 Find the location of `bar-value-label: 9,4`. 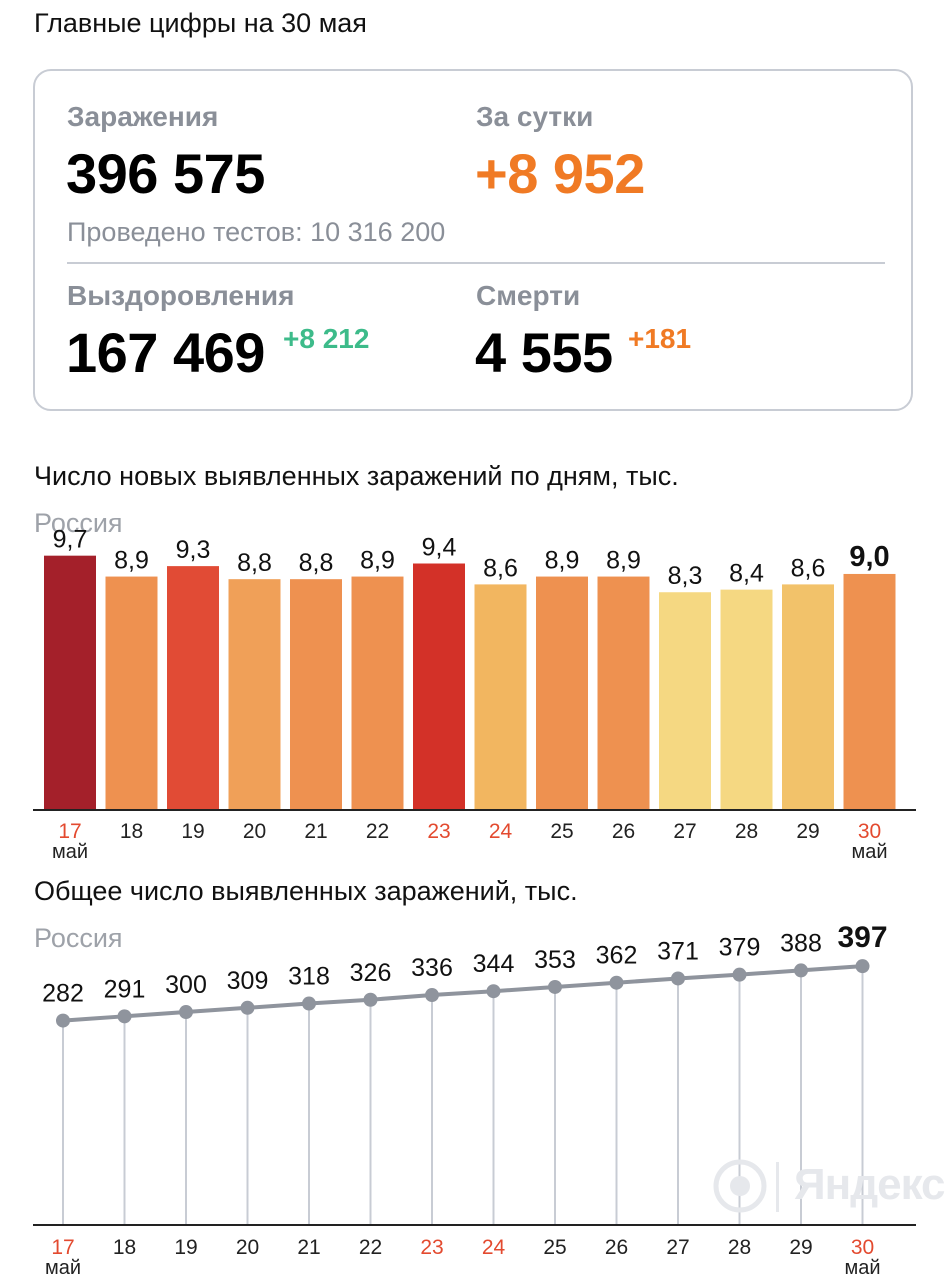

bar-value-label: 9,4 is located at coordinates (439, 548).